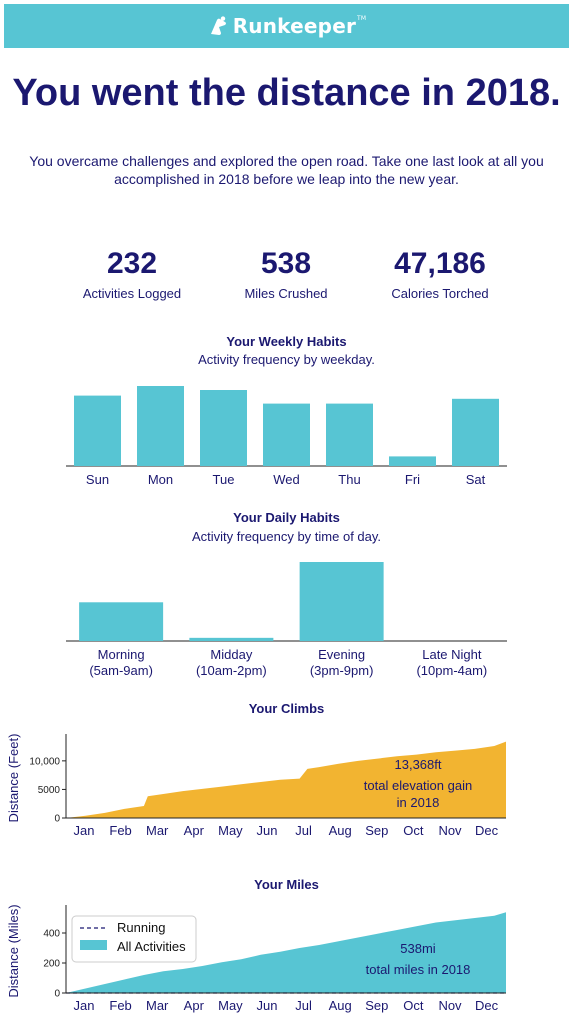 The height and width of the screenshot is (1024, 573). I want to click on daily-tick-range: (5am-9am), so click(121, 670).